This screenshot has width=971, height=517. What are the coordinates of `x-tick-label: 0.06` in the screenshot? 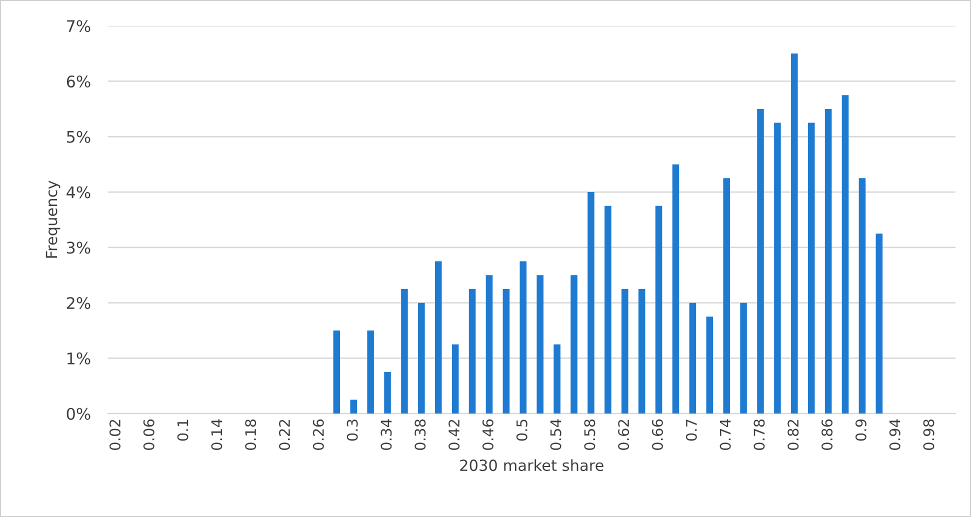 It's located at (148, 434).